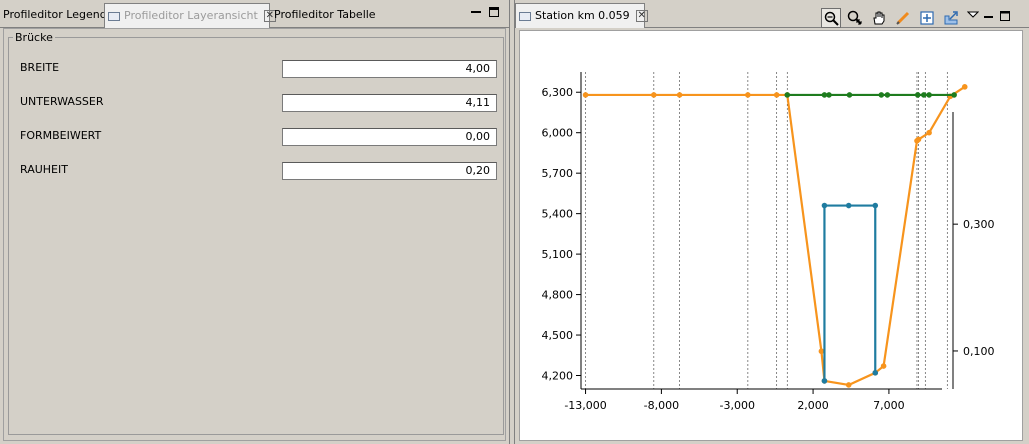 The image size is (1029, 444). I want to click on tab-label: Profileditor Layeransicht, so click(191, 15).